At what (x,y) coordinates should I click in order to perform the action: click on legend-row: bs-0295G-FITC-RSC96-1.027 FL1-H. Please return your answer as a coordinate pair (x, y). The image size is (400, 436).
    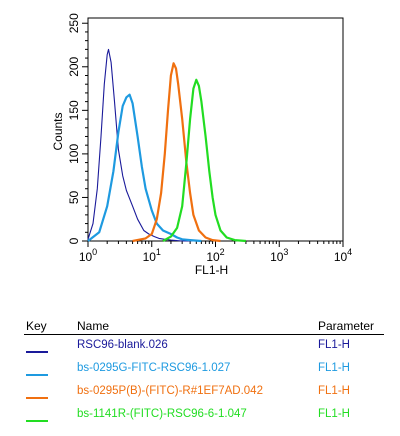
    Looking at the image, I should click on (204, 369).